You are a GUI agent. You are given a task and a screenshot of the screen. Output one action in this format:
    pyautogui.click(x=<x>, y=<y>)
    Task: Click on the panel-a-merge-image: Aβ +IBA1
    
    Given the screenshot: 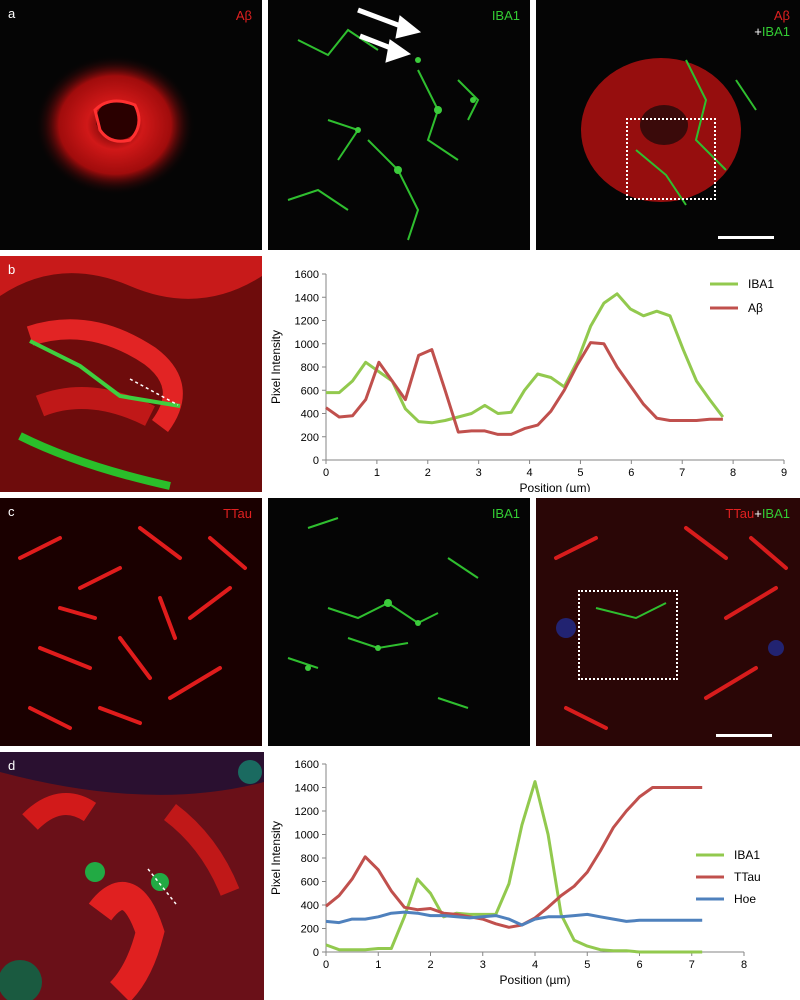 What is the action you would take?
    pyautogui.click(x=668, y=125)
    